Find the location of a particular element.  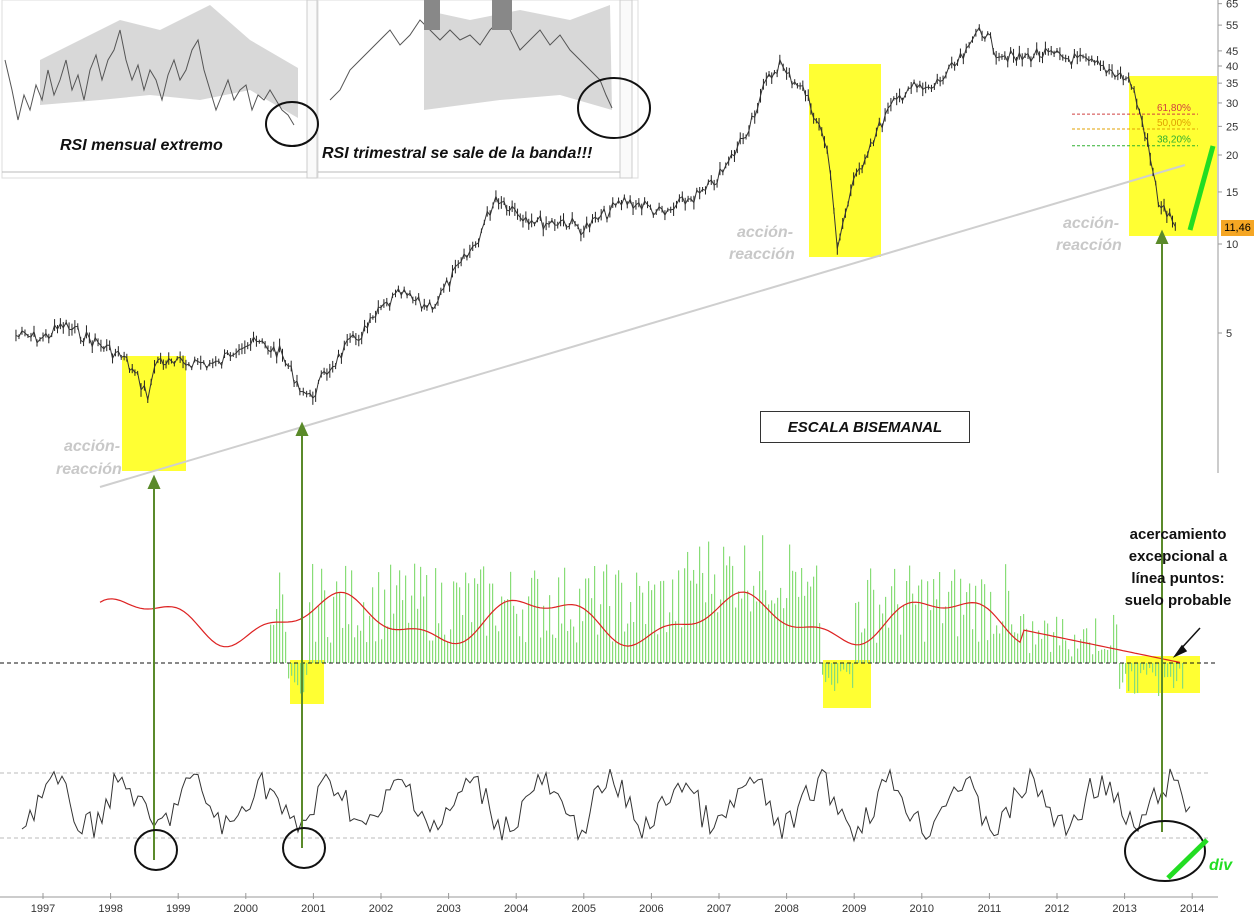

price-tick-label: 25 is located at coordinates (1232, 127).